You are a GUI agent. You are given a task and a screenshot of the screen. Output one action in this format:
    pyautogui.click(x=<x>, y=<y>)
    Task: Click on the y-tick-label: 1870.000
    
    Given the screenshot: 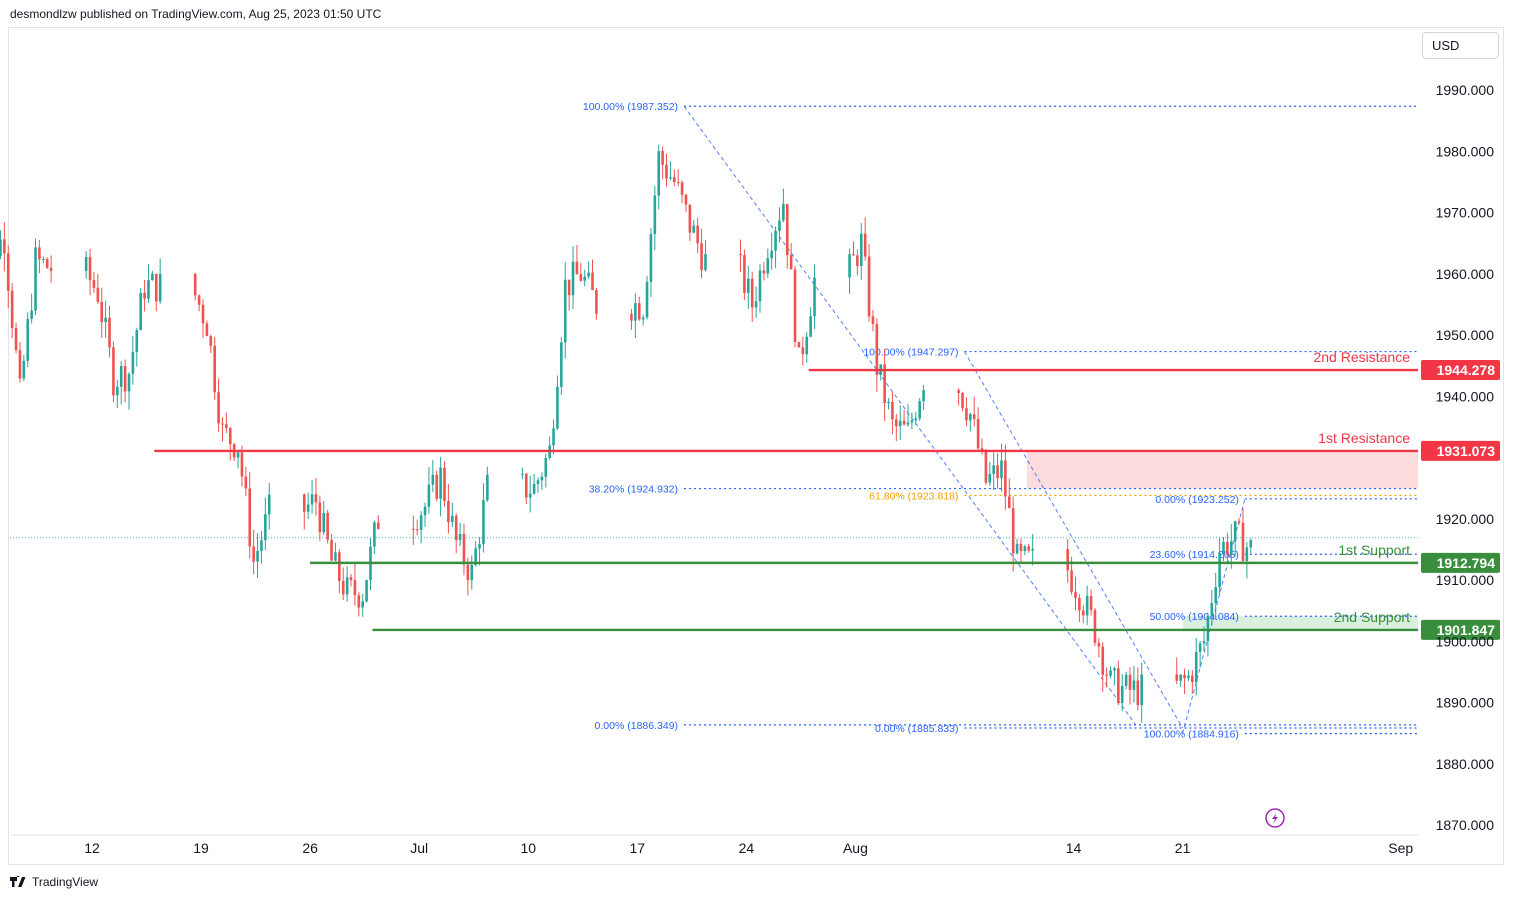 What is the action you would take?
    pyautogui.click(x=1465, y=825)
    